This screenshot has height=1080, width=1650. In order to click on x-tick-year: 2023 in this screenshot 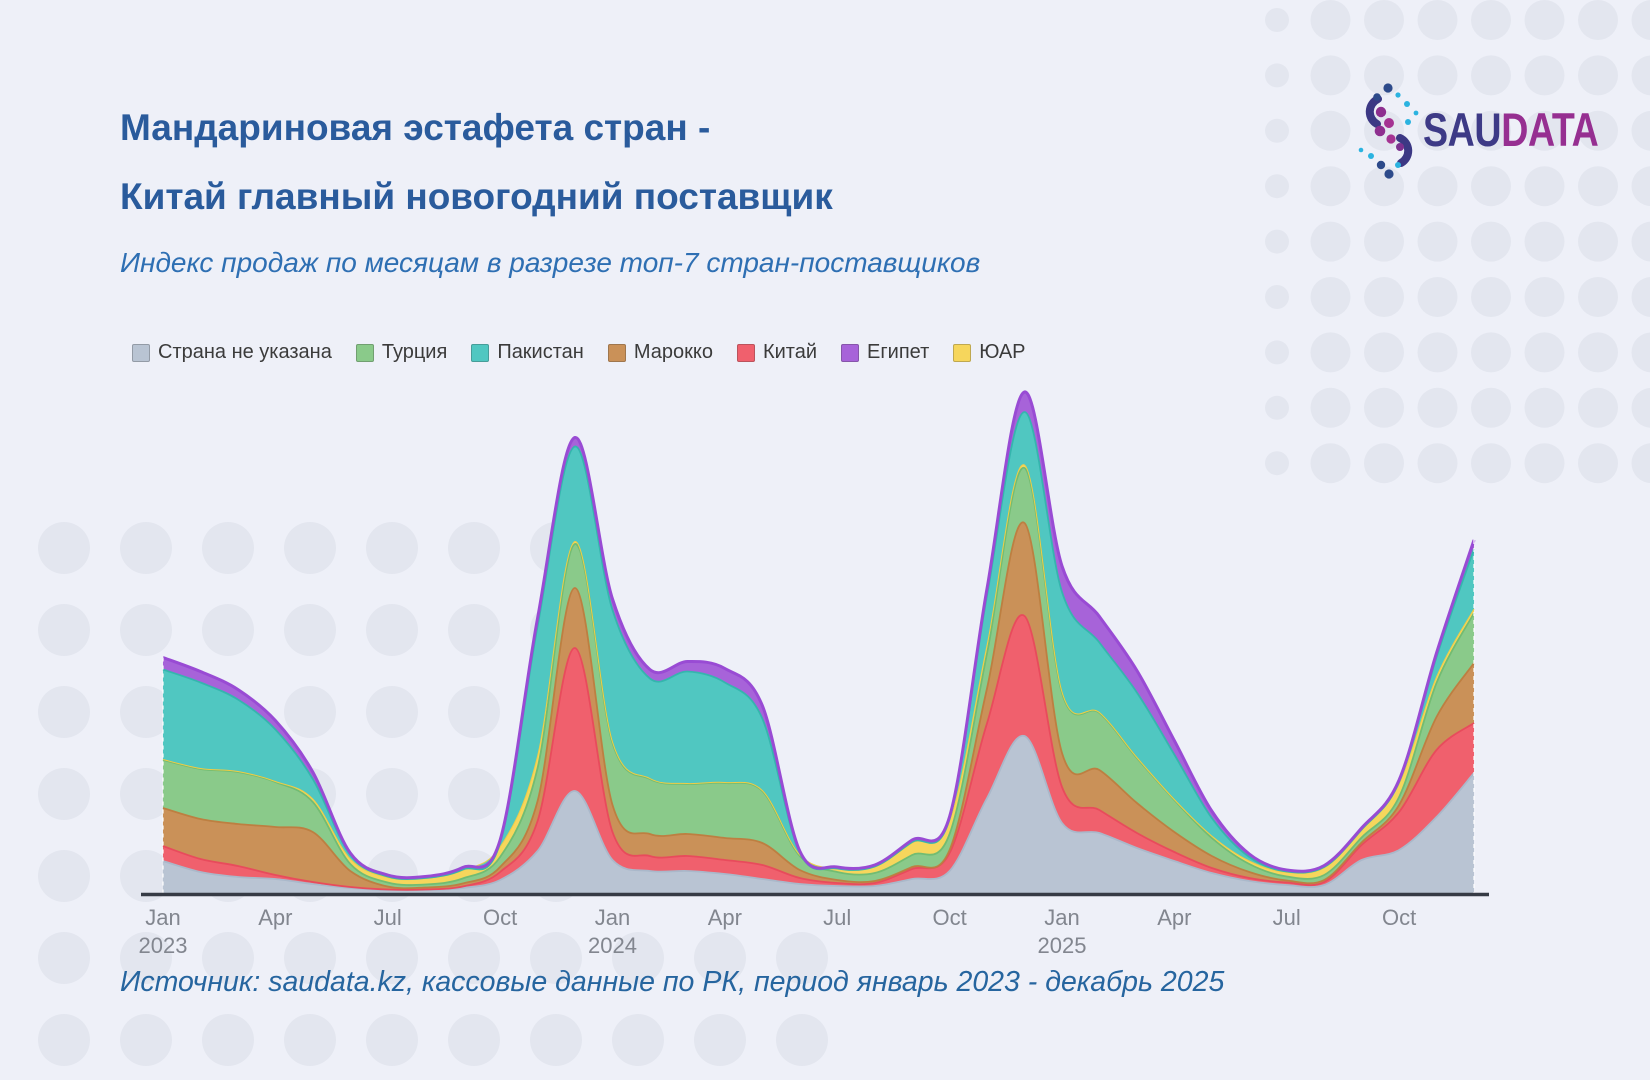, I will do `click(163, 945)`.